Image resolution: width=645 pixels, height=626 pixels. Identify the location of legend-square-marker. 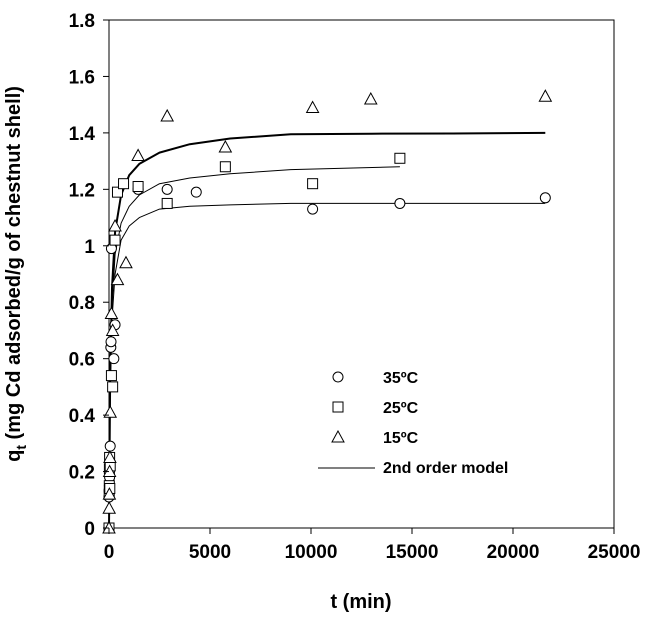
(338, 407).